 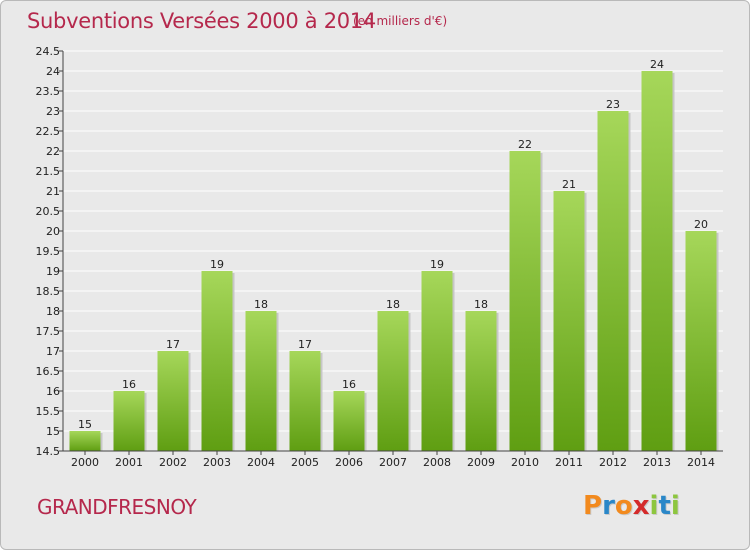 I want to click on y-tick-label: 14.5, so click(x=48, y=451).